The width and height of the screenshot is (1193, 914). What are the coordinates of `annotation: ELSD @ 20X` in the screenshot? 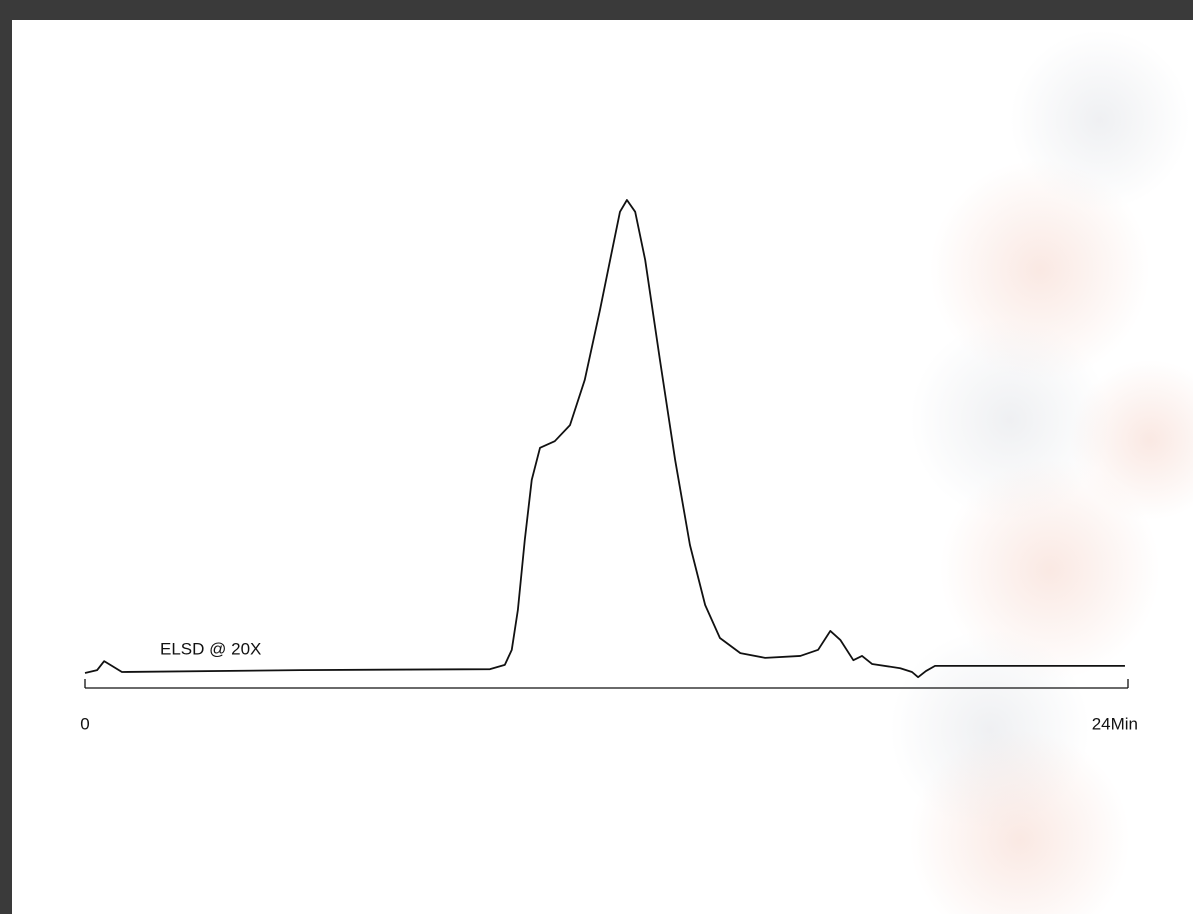 It's located at (210, 648).